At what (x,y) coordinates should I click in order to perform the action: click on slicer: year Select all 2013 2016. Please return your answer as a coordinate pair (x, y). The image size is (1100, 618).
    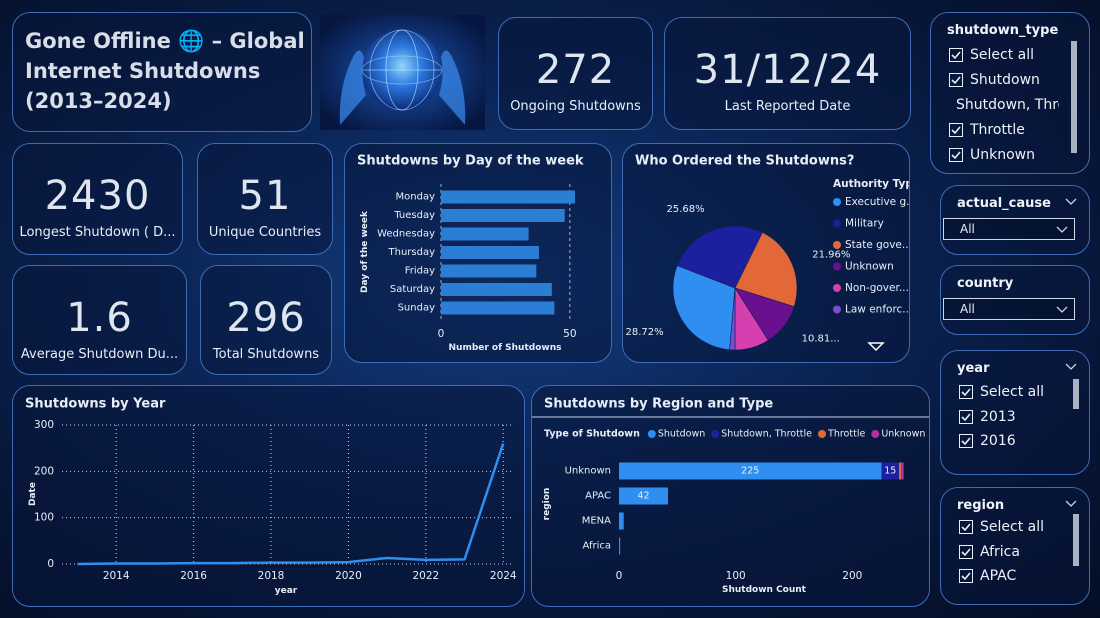
    Looking at the image, I should click on (1015, 412).